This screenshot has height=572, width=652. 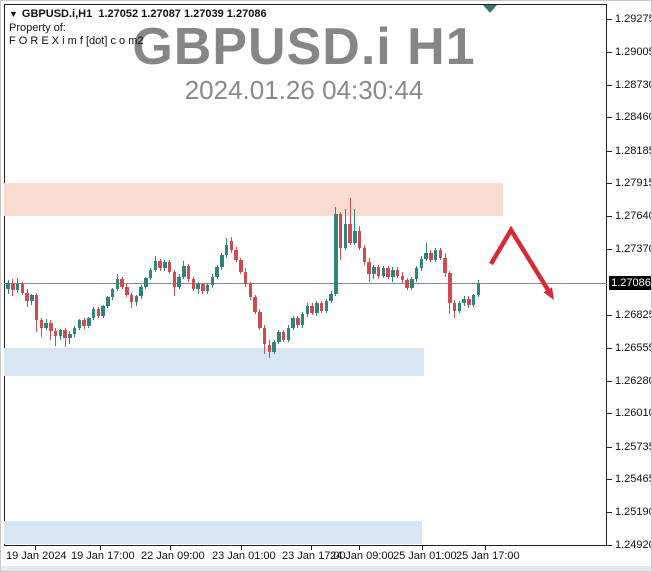 I want to click on price-axis-label: 1.29275, so click(x=633, y=19).